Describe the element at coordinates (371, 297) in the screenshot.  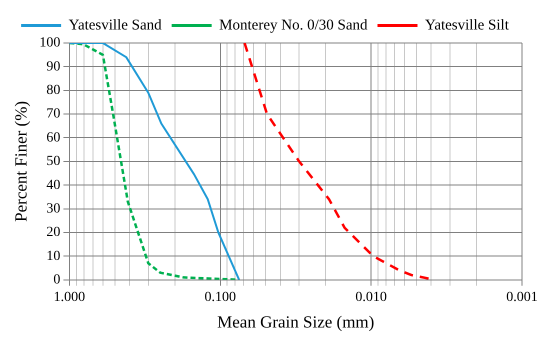
I see `x-tick-label: 0.010` at that location.